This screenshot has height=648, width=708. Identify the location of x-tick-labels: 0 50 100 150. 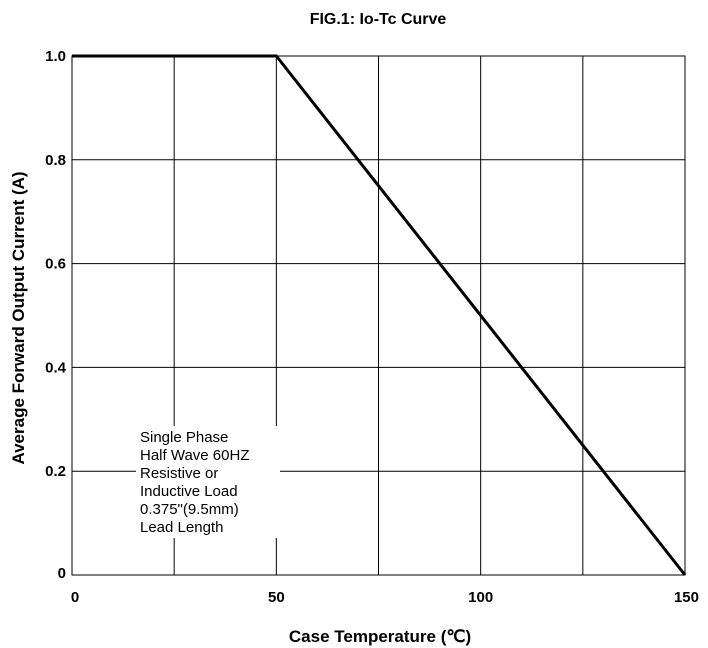
(385, 597).